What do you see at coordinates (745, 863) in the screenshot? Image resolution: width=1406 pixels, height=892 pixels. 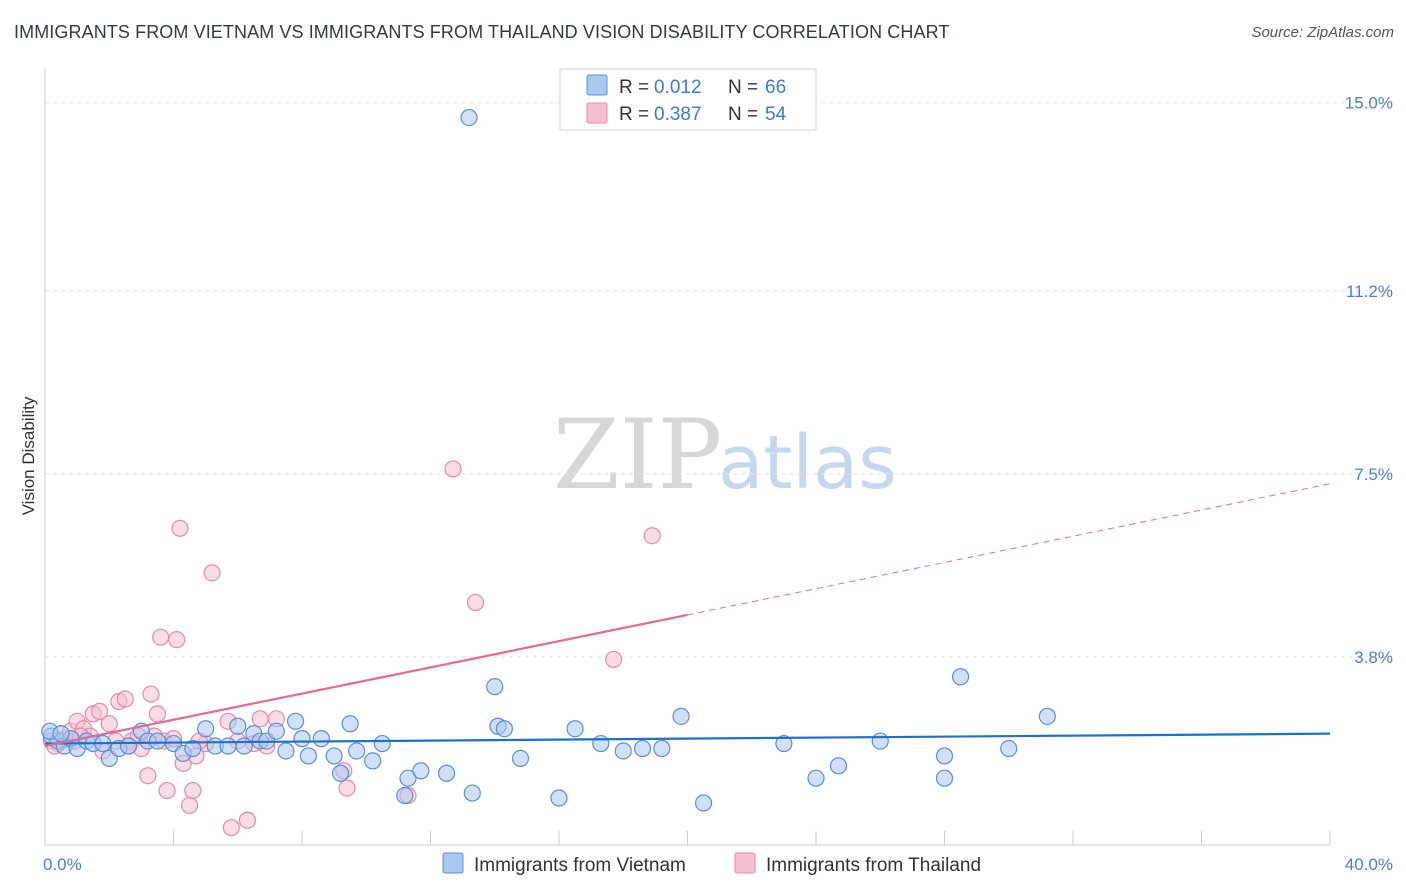 I see `bottom-legend-swatch-thailand` at bounding box center [745, 863].